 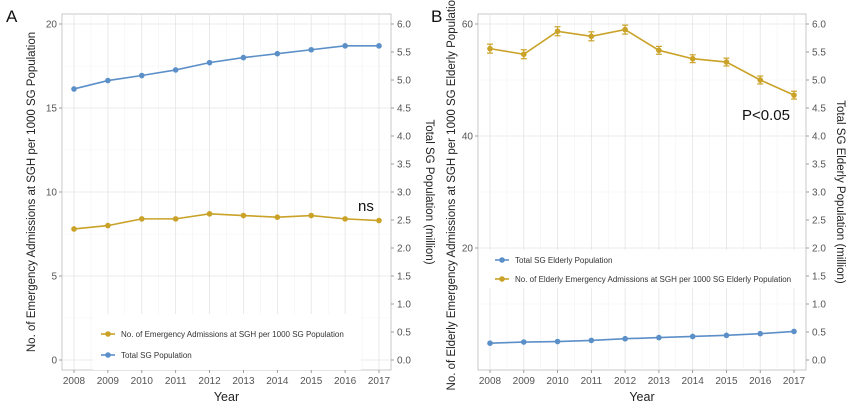 What do you see at coordinates (429, 191) in the screenshot?
I see `y2-axis-title: Total SG Population (million)` at bounding box center [429, 191].